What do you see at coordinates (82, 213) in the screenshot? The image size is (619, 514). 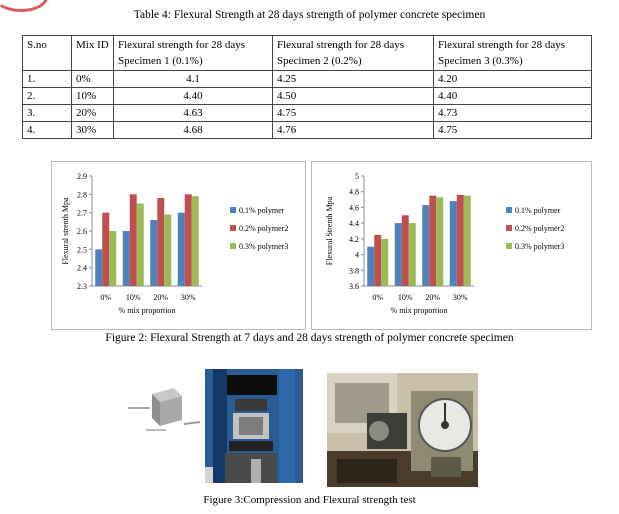 I see `y-tick-label: 2.7` at bounding box center [82, 213].